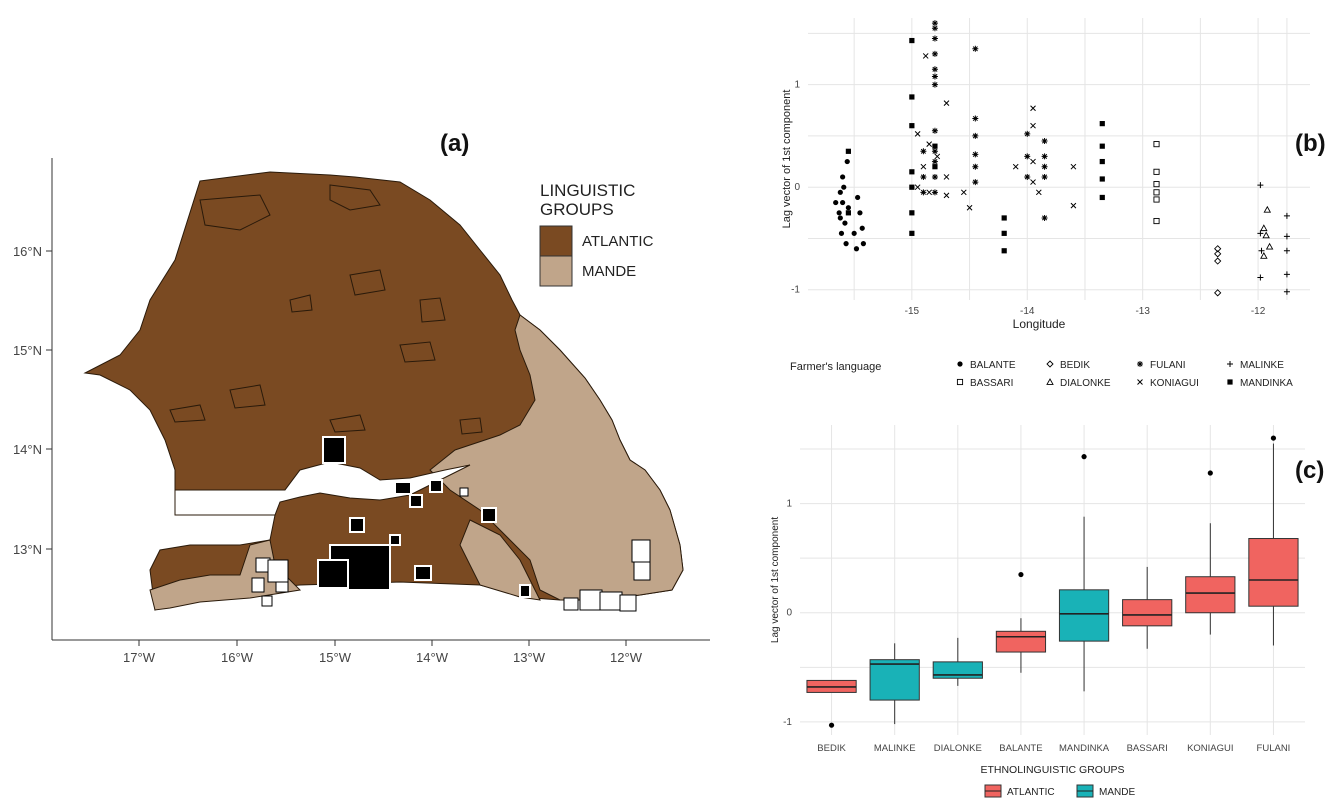 The width and height of the screenshot is (1328, 811). Describe the element at coordinates (1117, 792) in the screenshot. I see `legend-label: MANDE` at that location.